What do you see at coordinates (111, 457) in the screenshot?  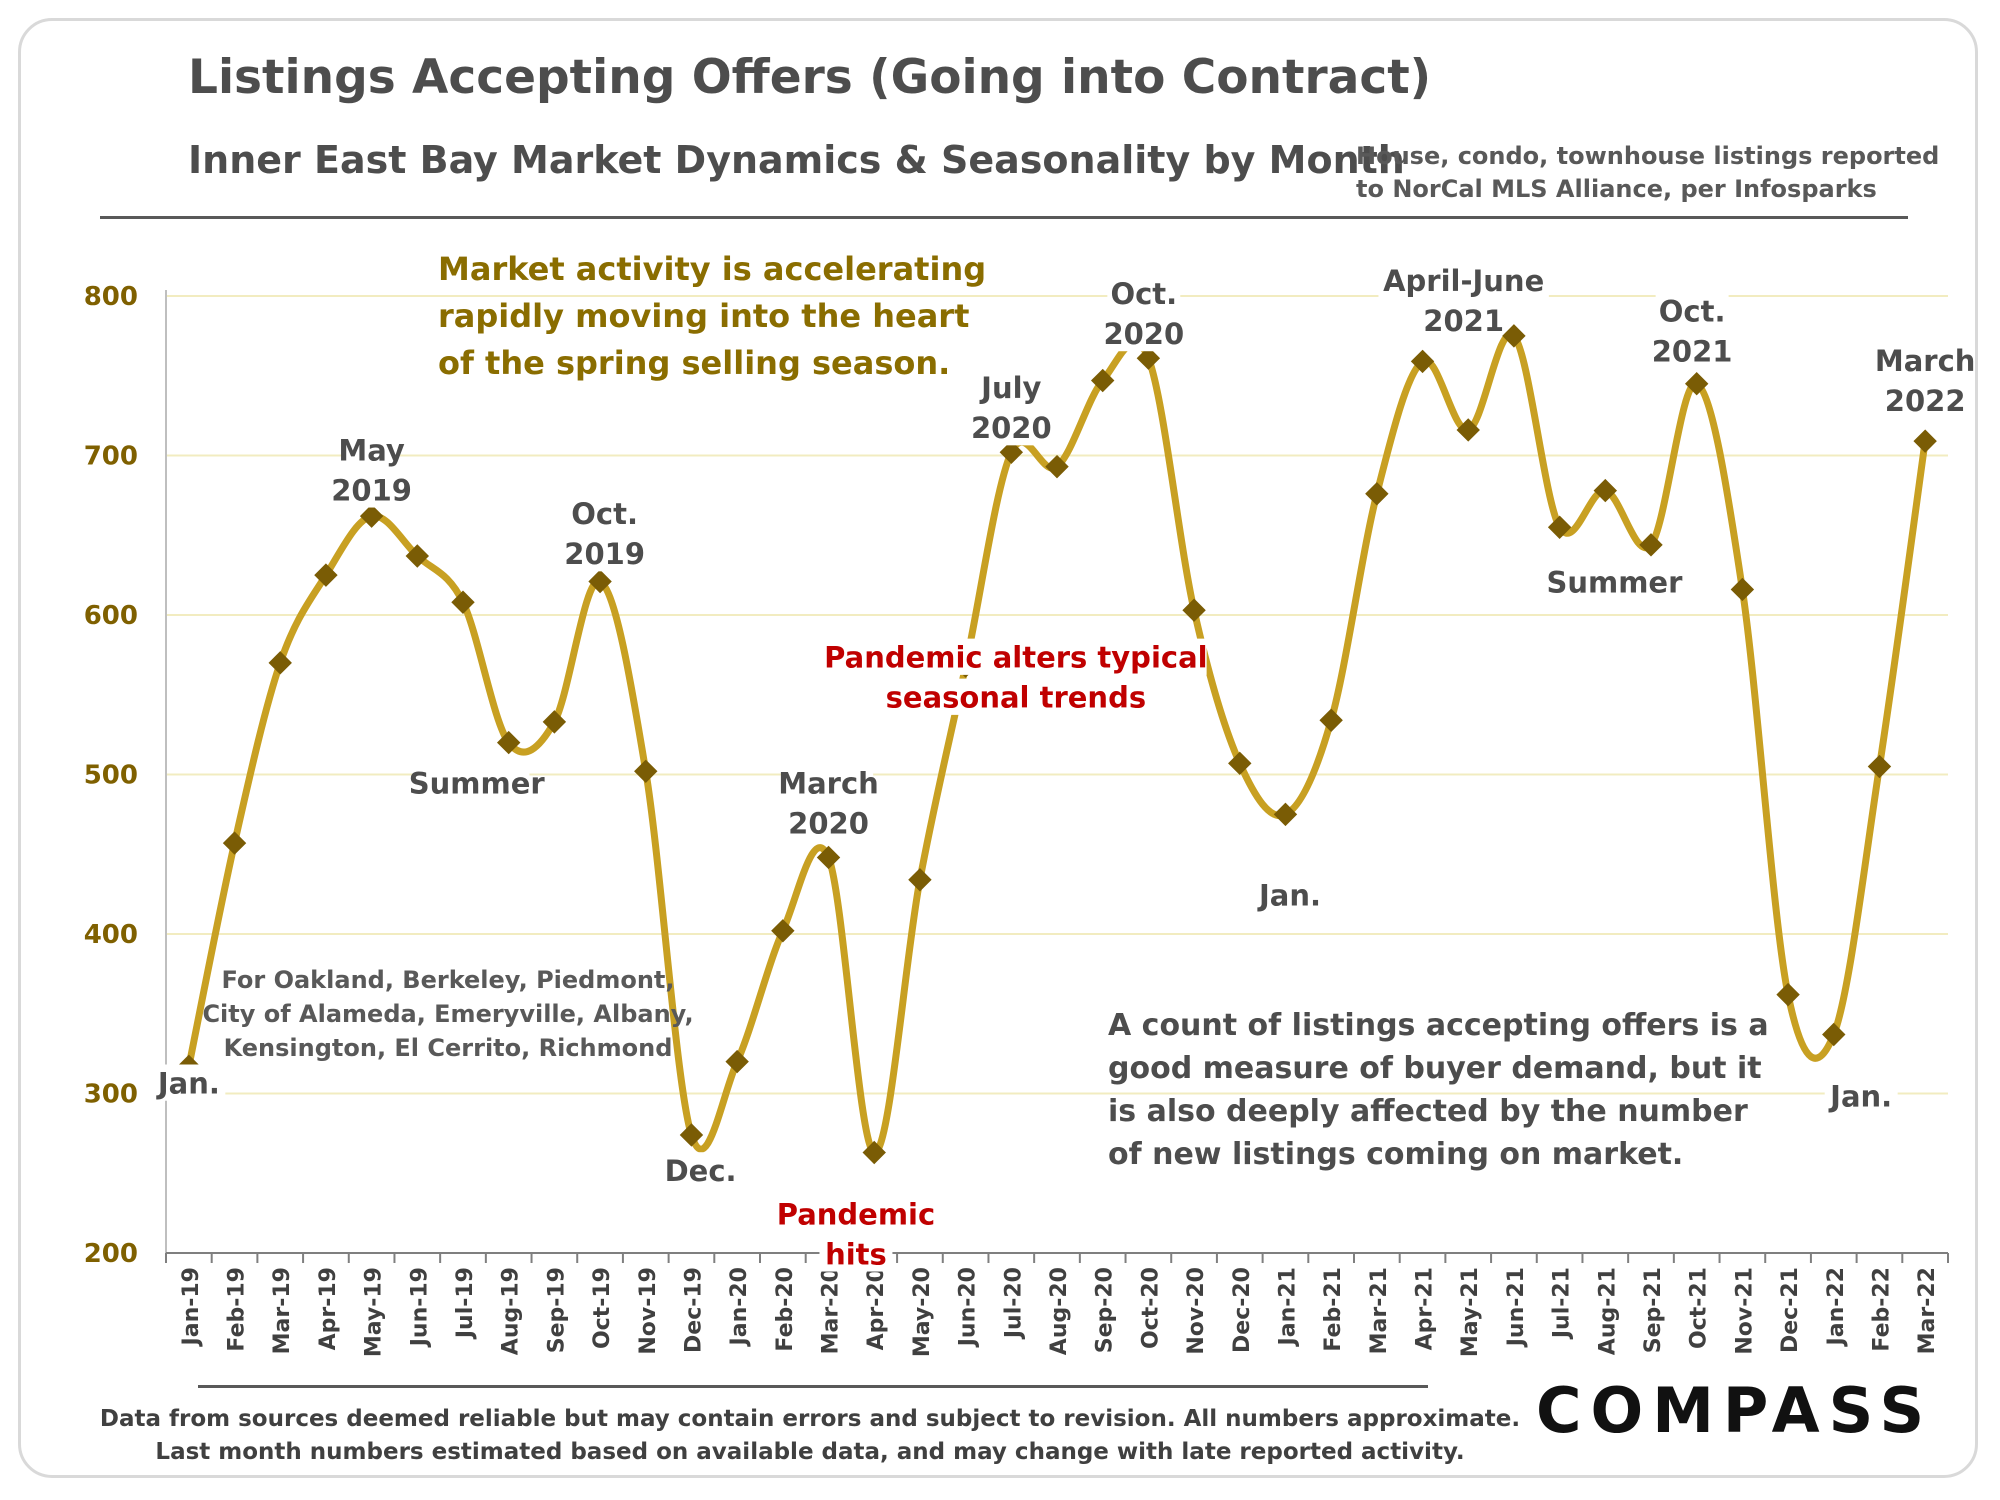 I see `y-tick-label: 700` at bounding box center [111, 457].